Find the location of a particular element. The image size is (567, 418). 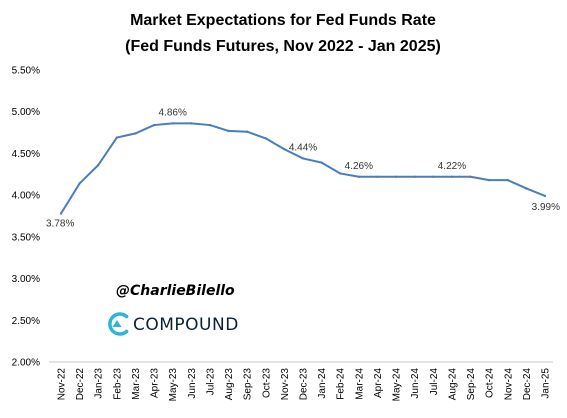

x-tick-label: Jan-25 is located at coordinates (546, 383).